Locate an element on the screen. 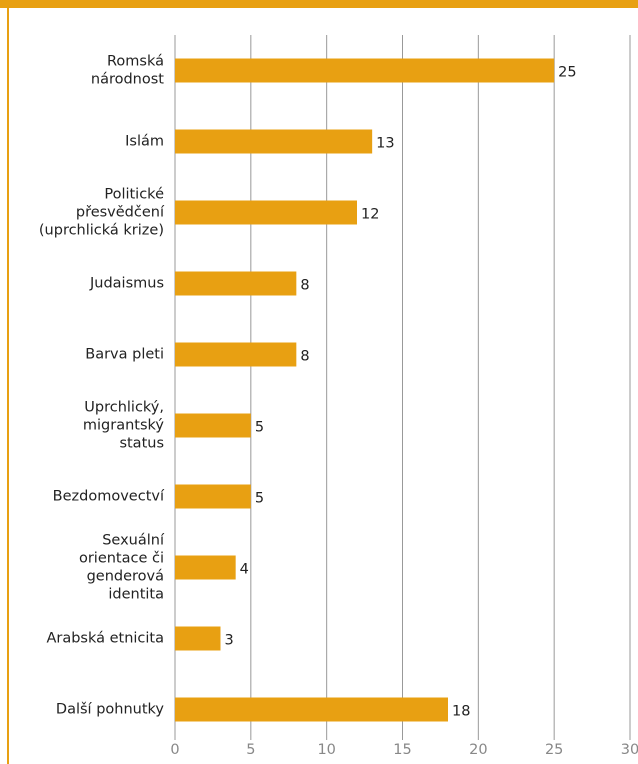 The image size is (638, 764). y-tick-label: Romská is located at coordinates (135, 62).